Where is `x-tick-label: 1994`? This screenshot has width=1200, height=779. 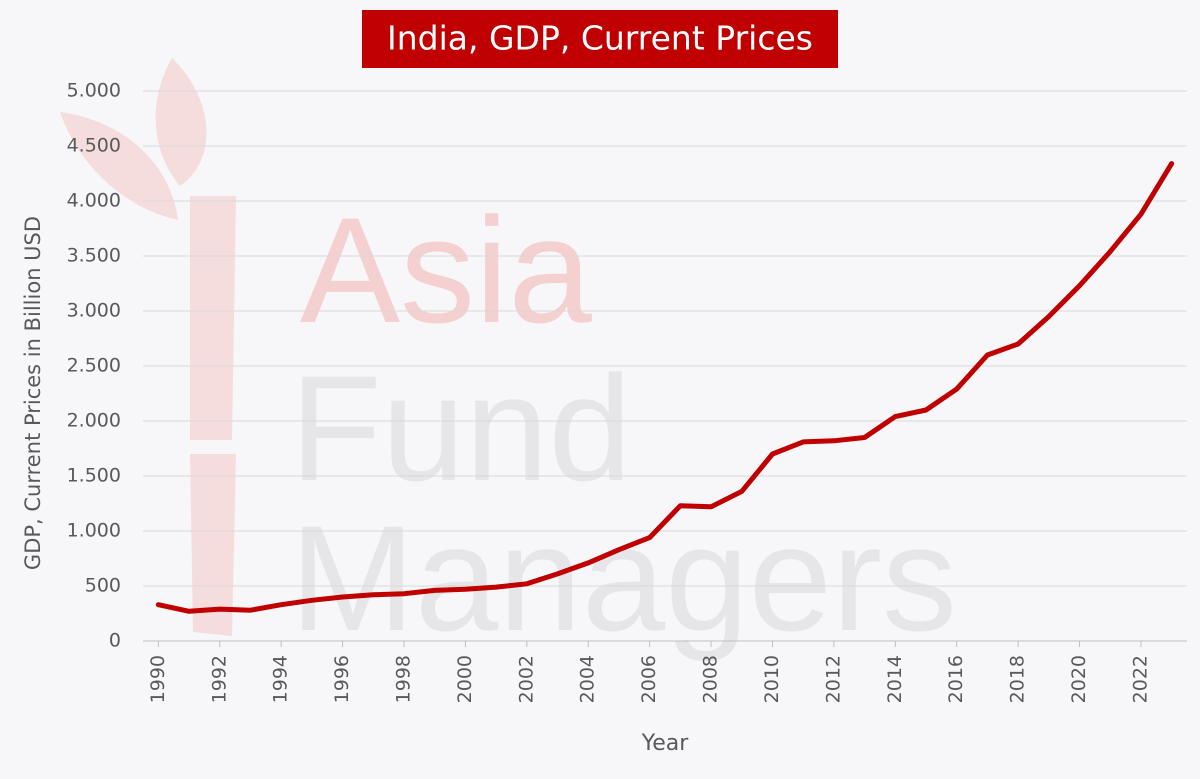 x-tick-label: 1994 is located at coordinates (281, 679).